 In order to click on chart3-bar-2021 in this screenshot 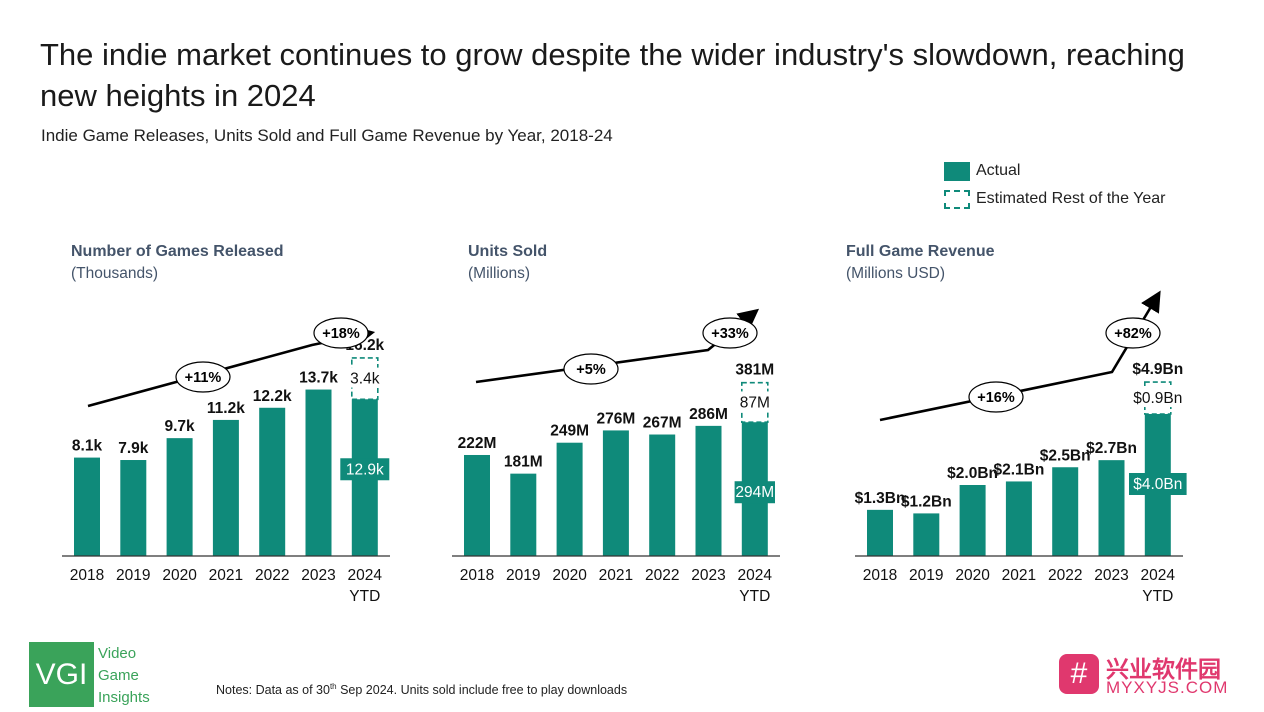, I will do `click(1018, 518)`.